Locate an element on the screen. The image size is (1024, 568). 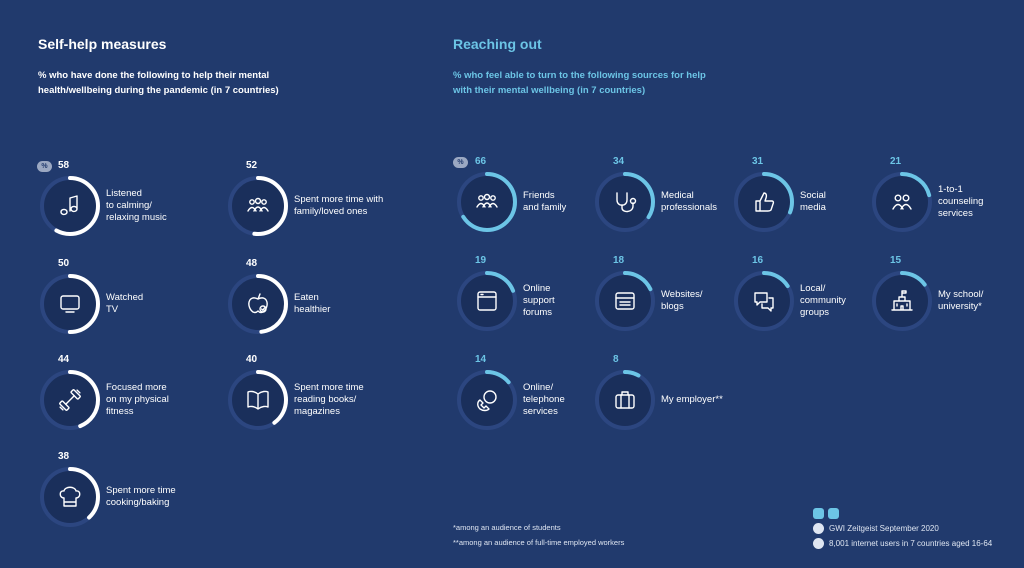
category-label-line: magazines is located at coordinates (317, 411).